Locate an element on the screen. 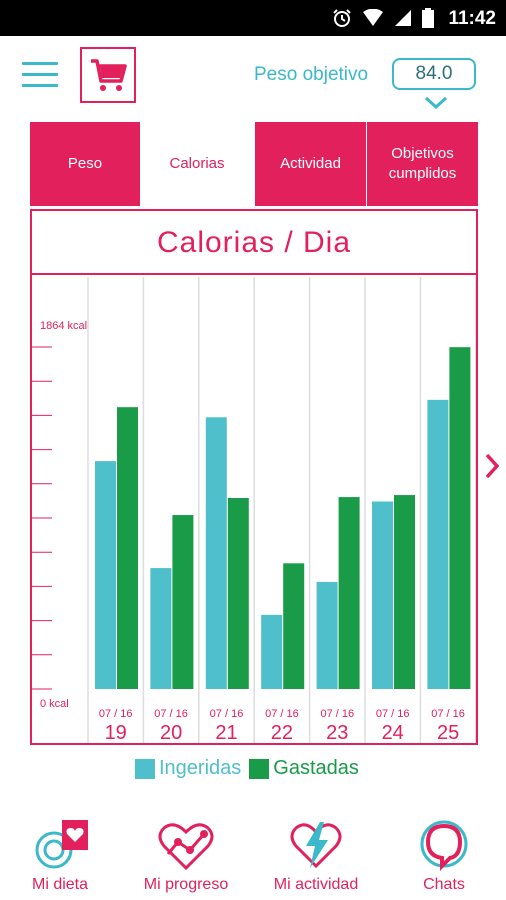 The width and height of the screenshot is (506, 900). x-axis-day-label: 22 is located at coordinates (282, 732).